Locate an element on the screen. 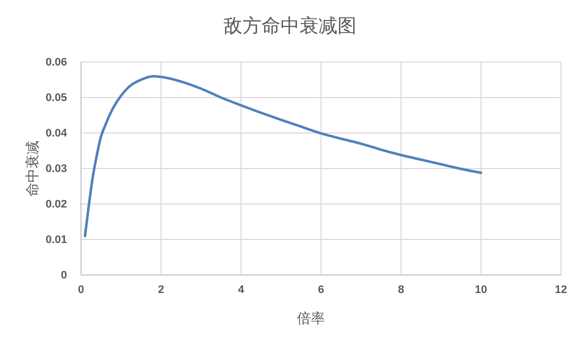 The width and height of the screenshot is (580, 349). y-tick-label: 0.02 is located at coordinates (56, 204).